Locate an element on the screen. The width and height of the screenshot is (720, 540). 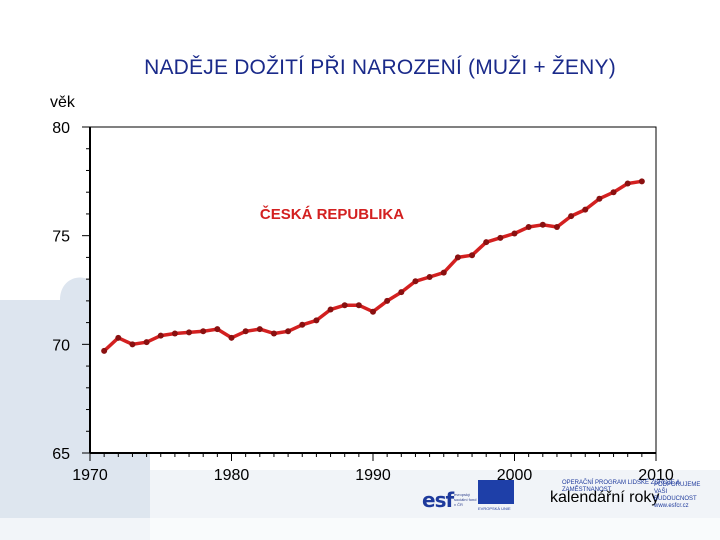
x-tick-label: 1980 is located at coordinates (232, 475).